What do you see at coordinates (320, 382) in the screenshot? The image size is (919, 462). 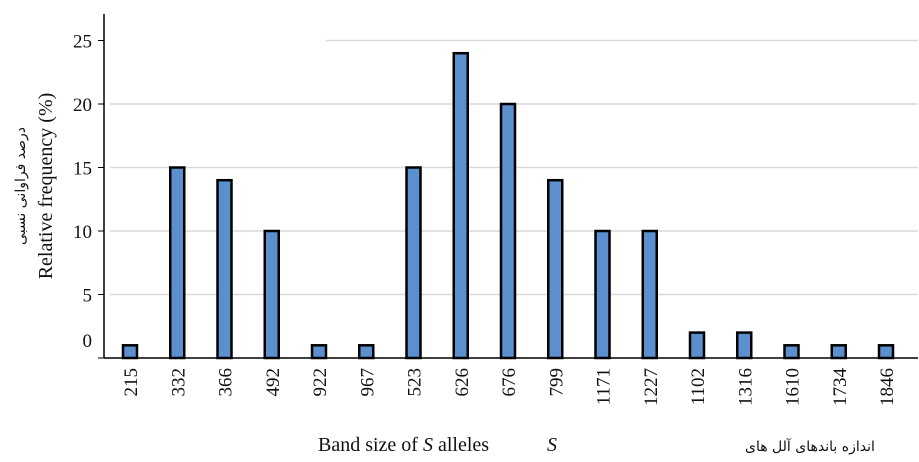 I see `x-tick-label: 922` at bounding box center [320, 382].